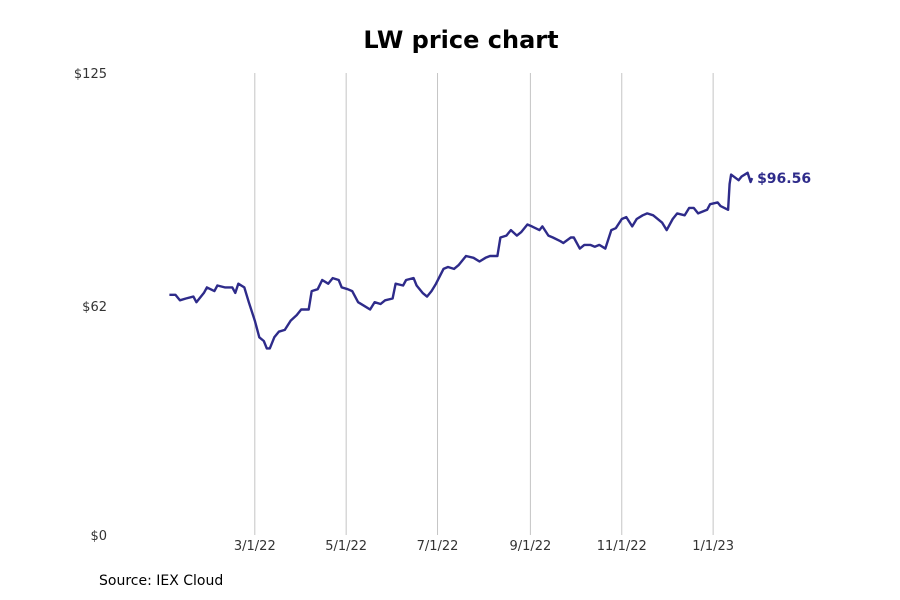 The height and width of the screenshot is (600, 900). I want to click on x-tick-label: 7/1/22, so click(438, 546).